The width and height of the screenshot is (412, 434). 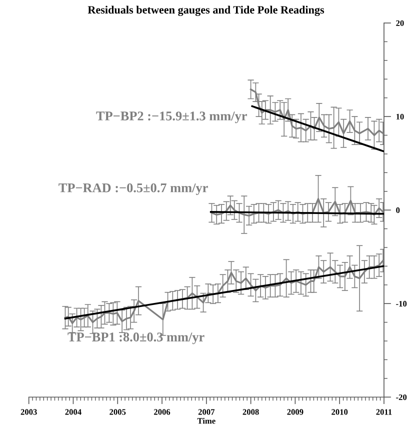 What do you see at coordinates (340, 412) in the screenshot?
I see `x-tick-label: 2010` at bounding box center [340, 412].